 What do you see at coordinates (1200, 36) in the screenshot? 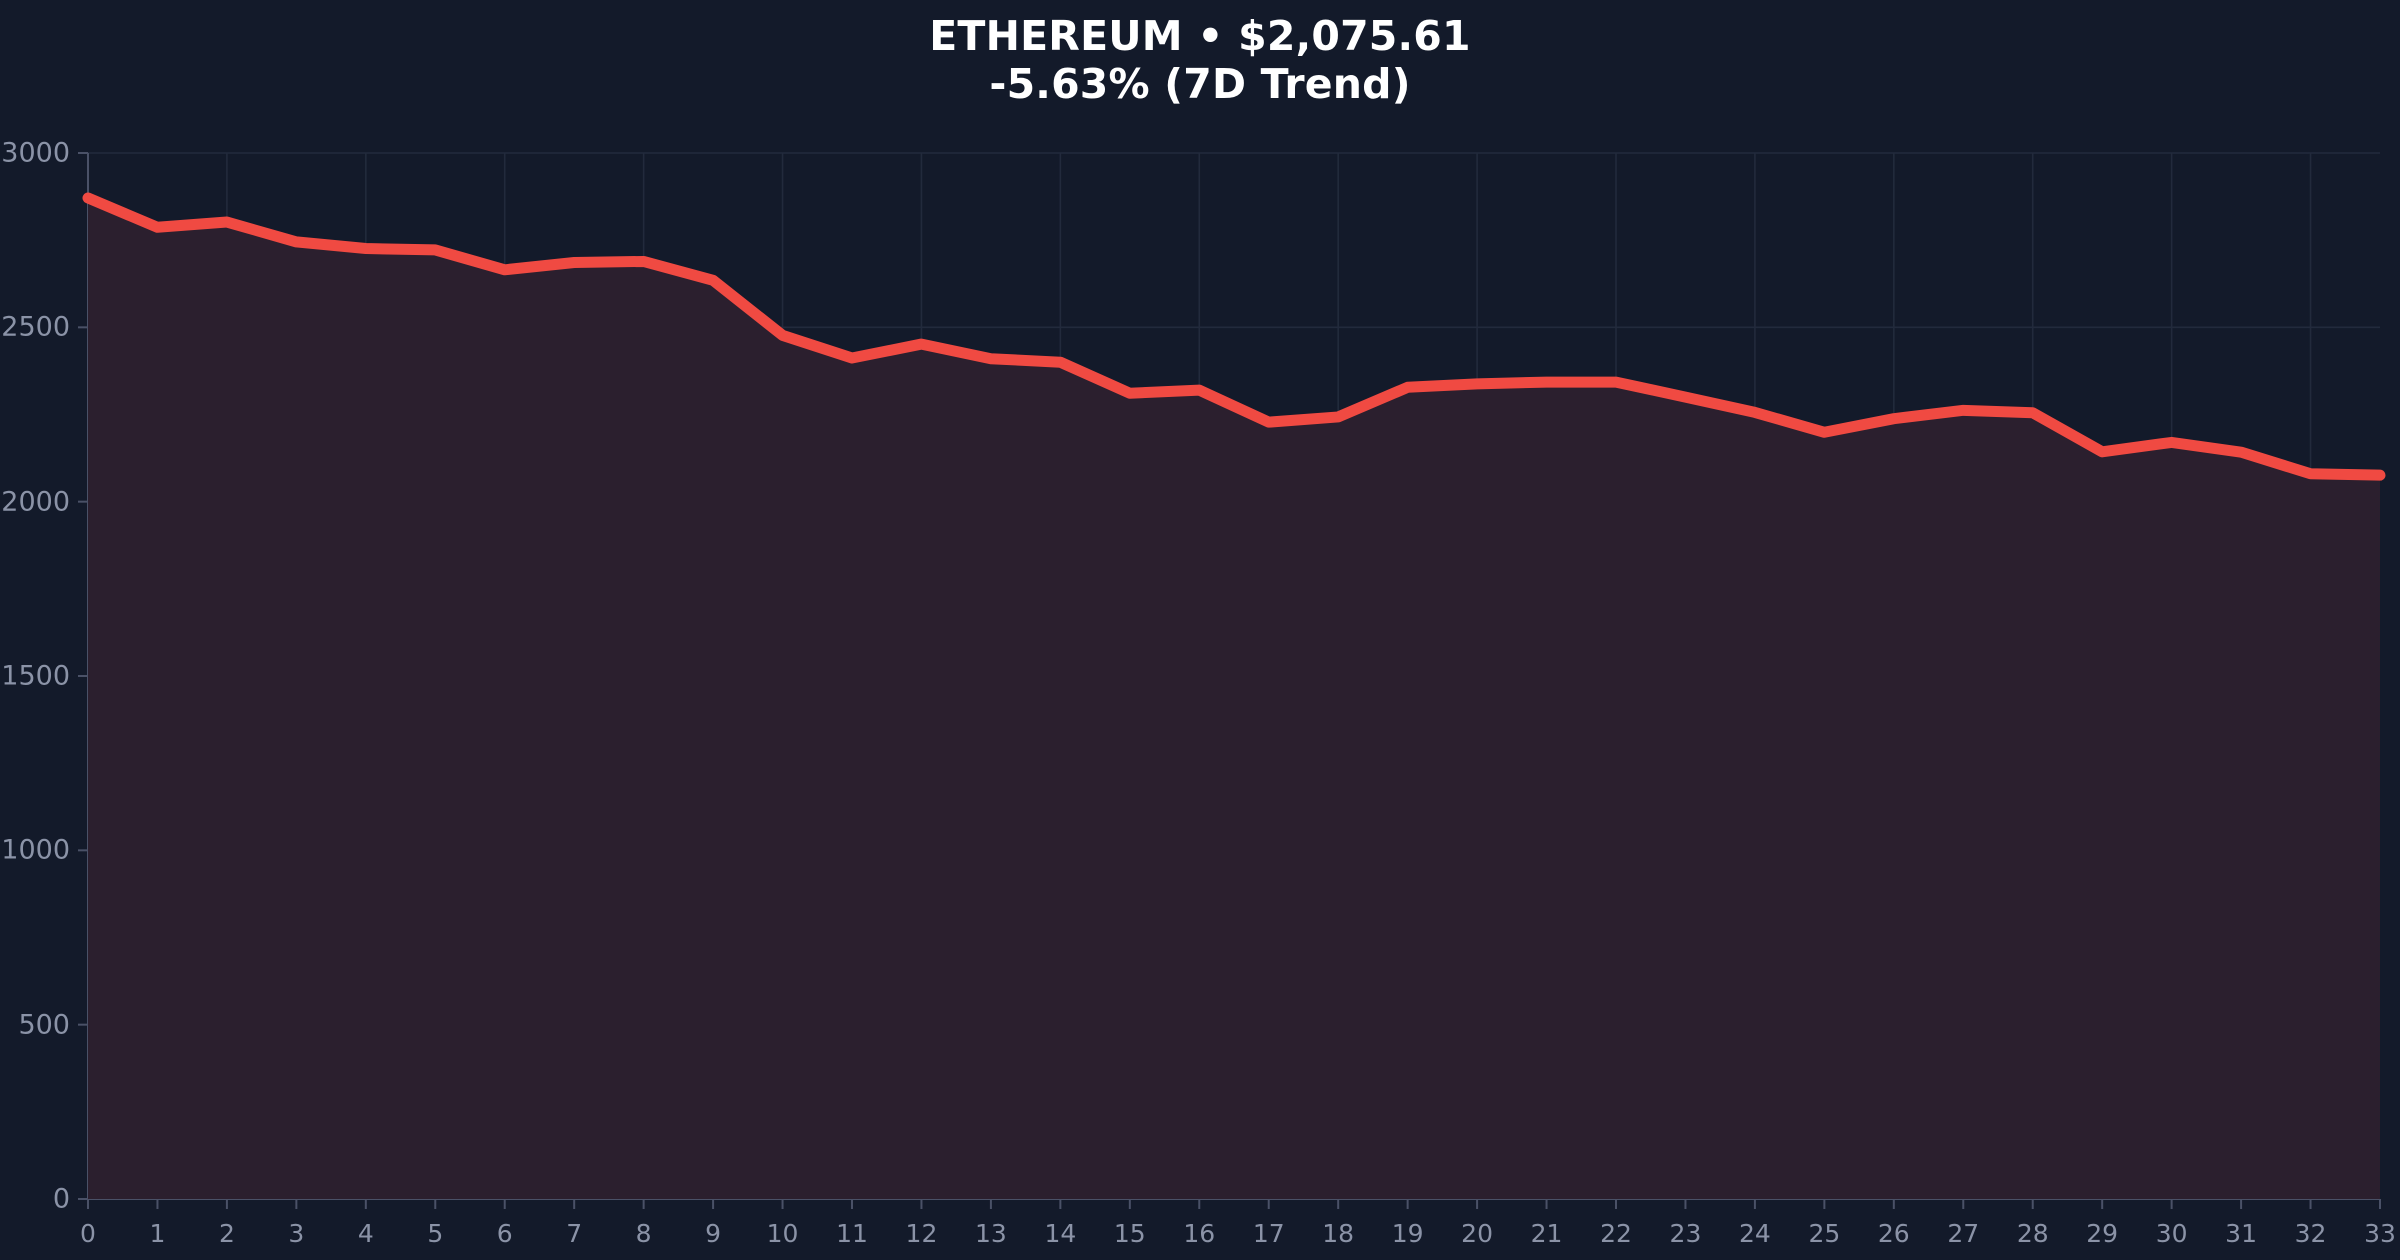
I see `page-title: ETHEREUM • $2,075.61` at bounding box center [1200, 36].